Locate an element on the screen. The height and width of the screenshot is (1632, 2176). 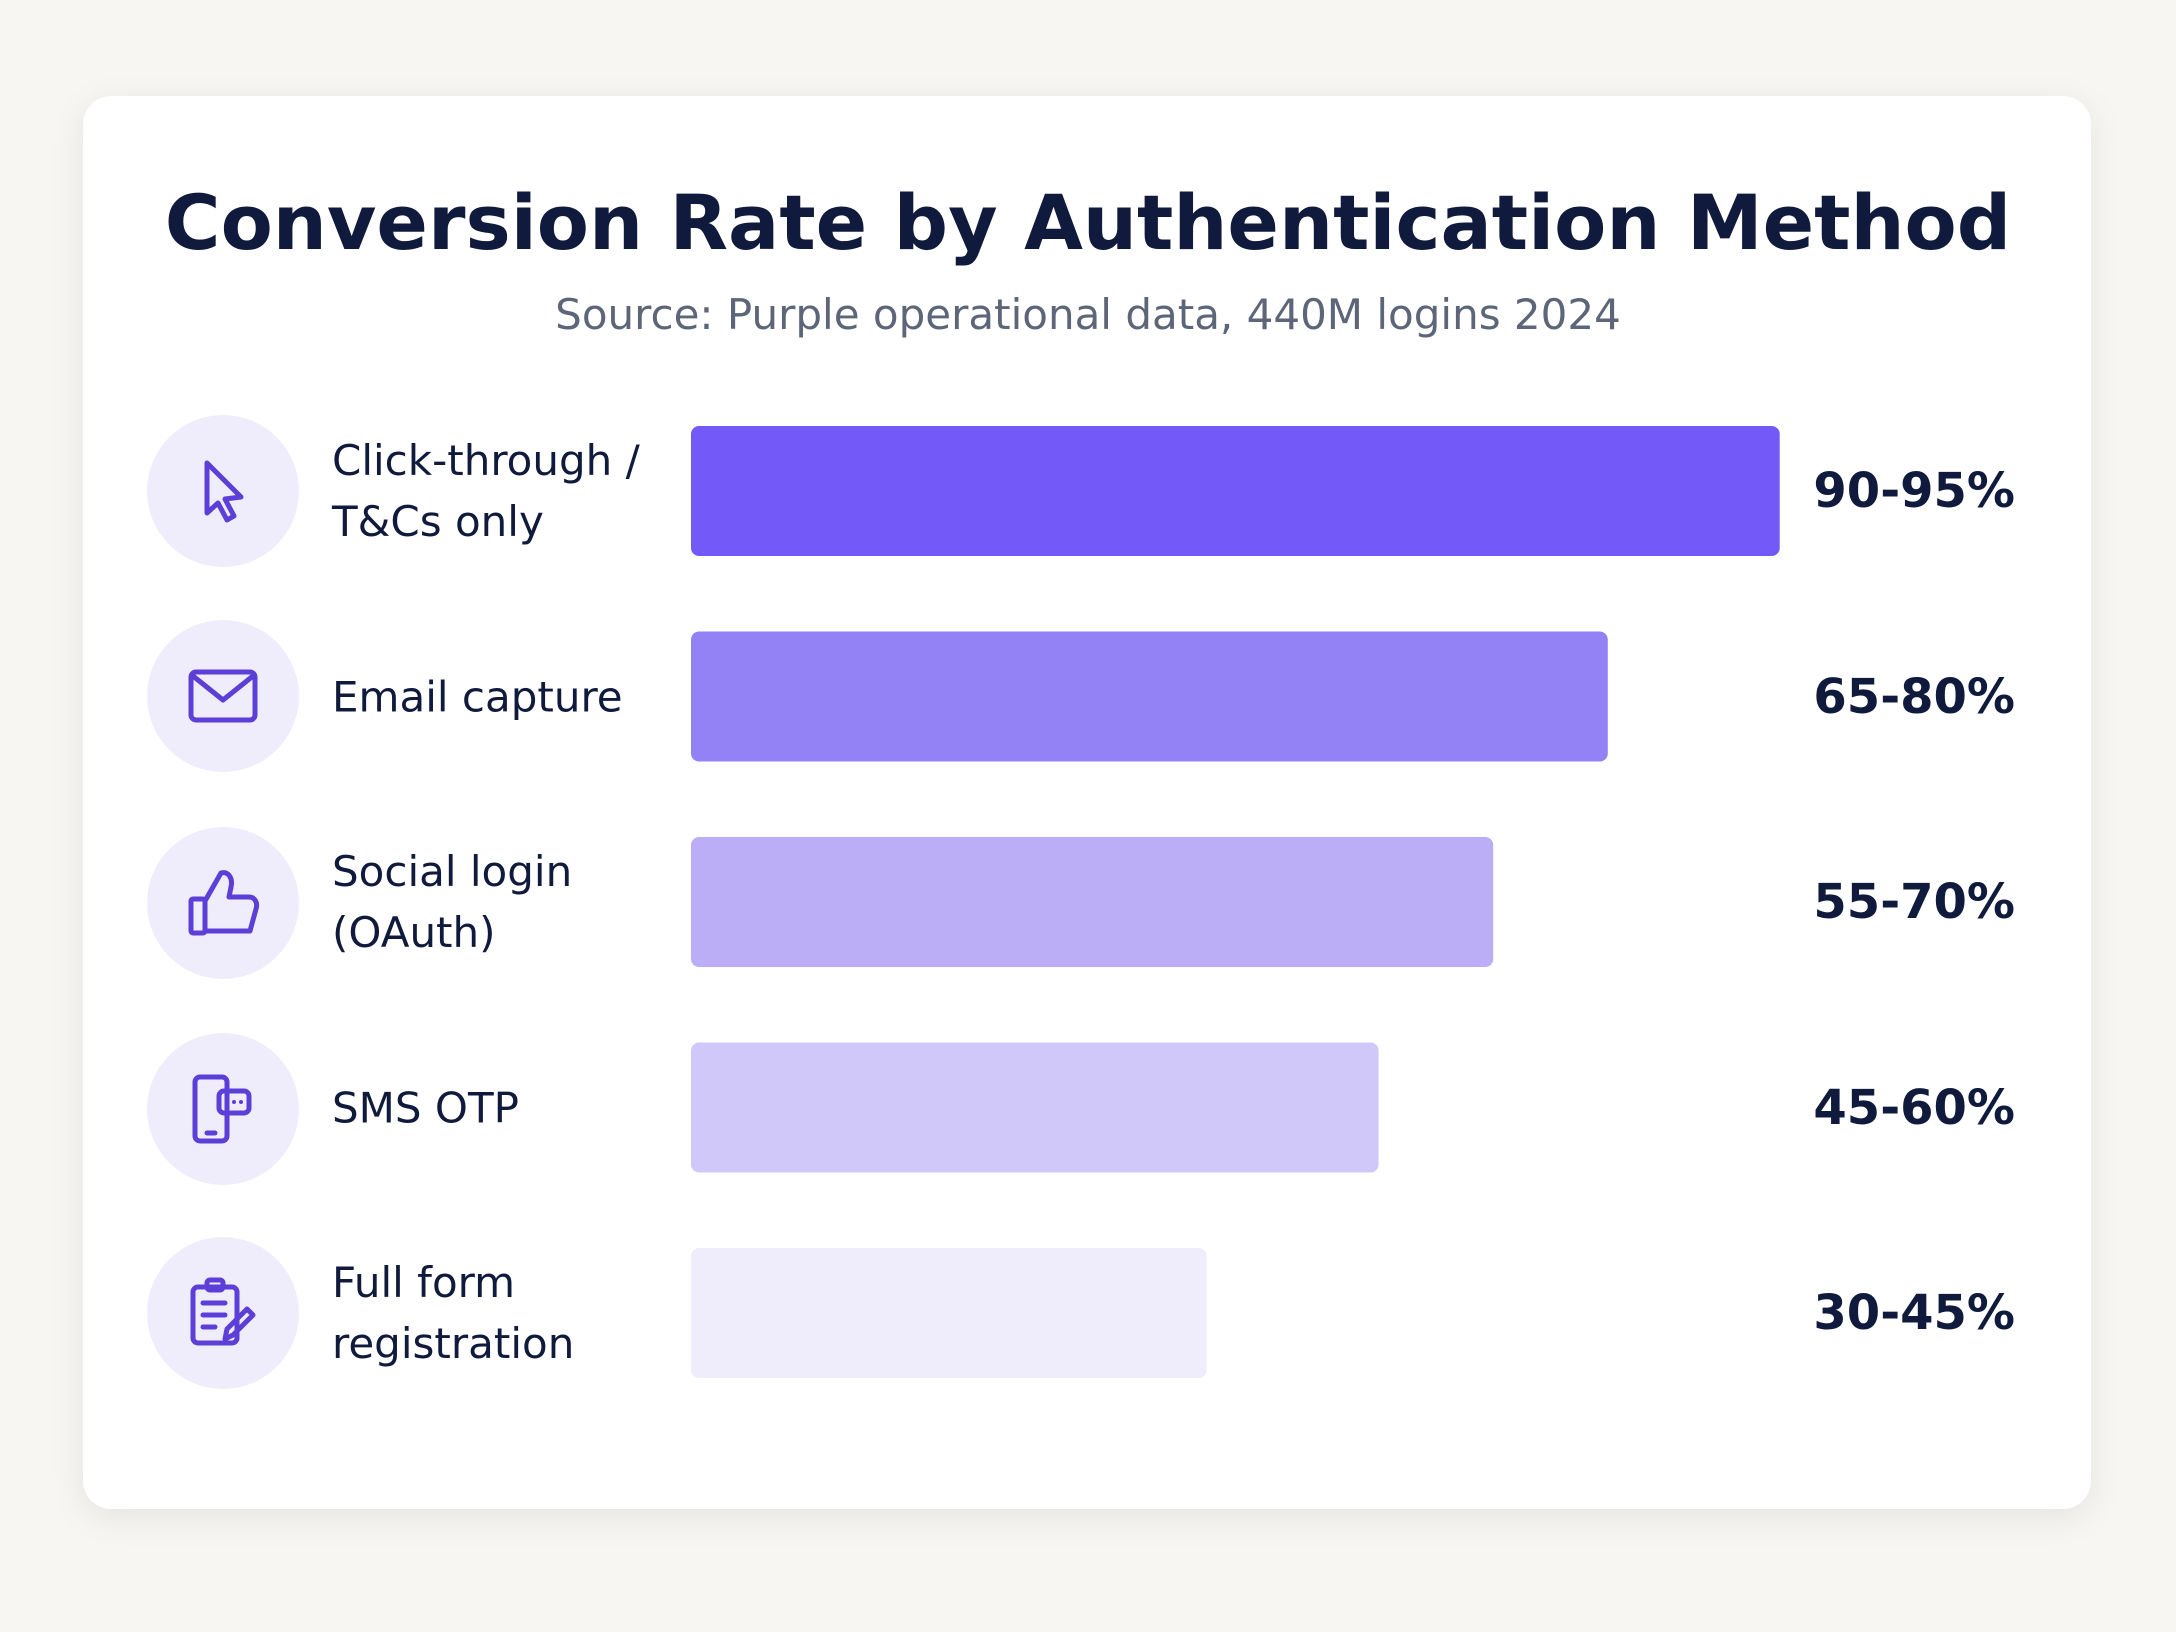
value-label: 45-60% is located at coordinates (1914, 1107).